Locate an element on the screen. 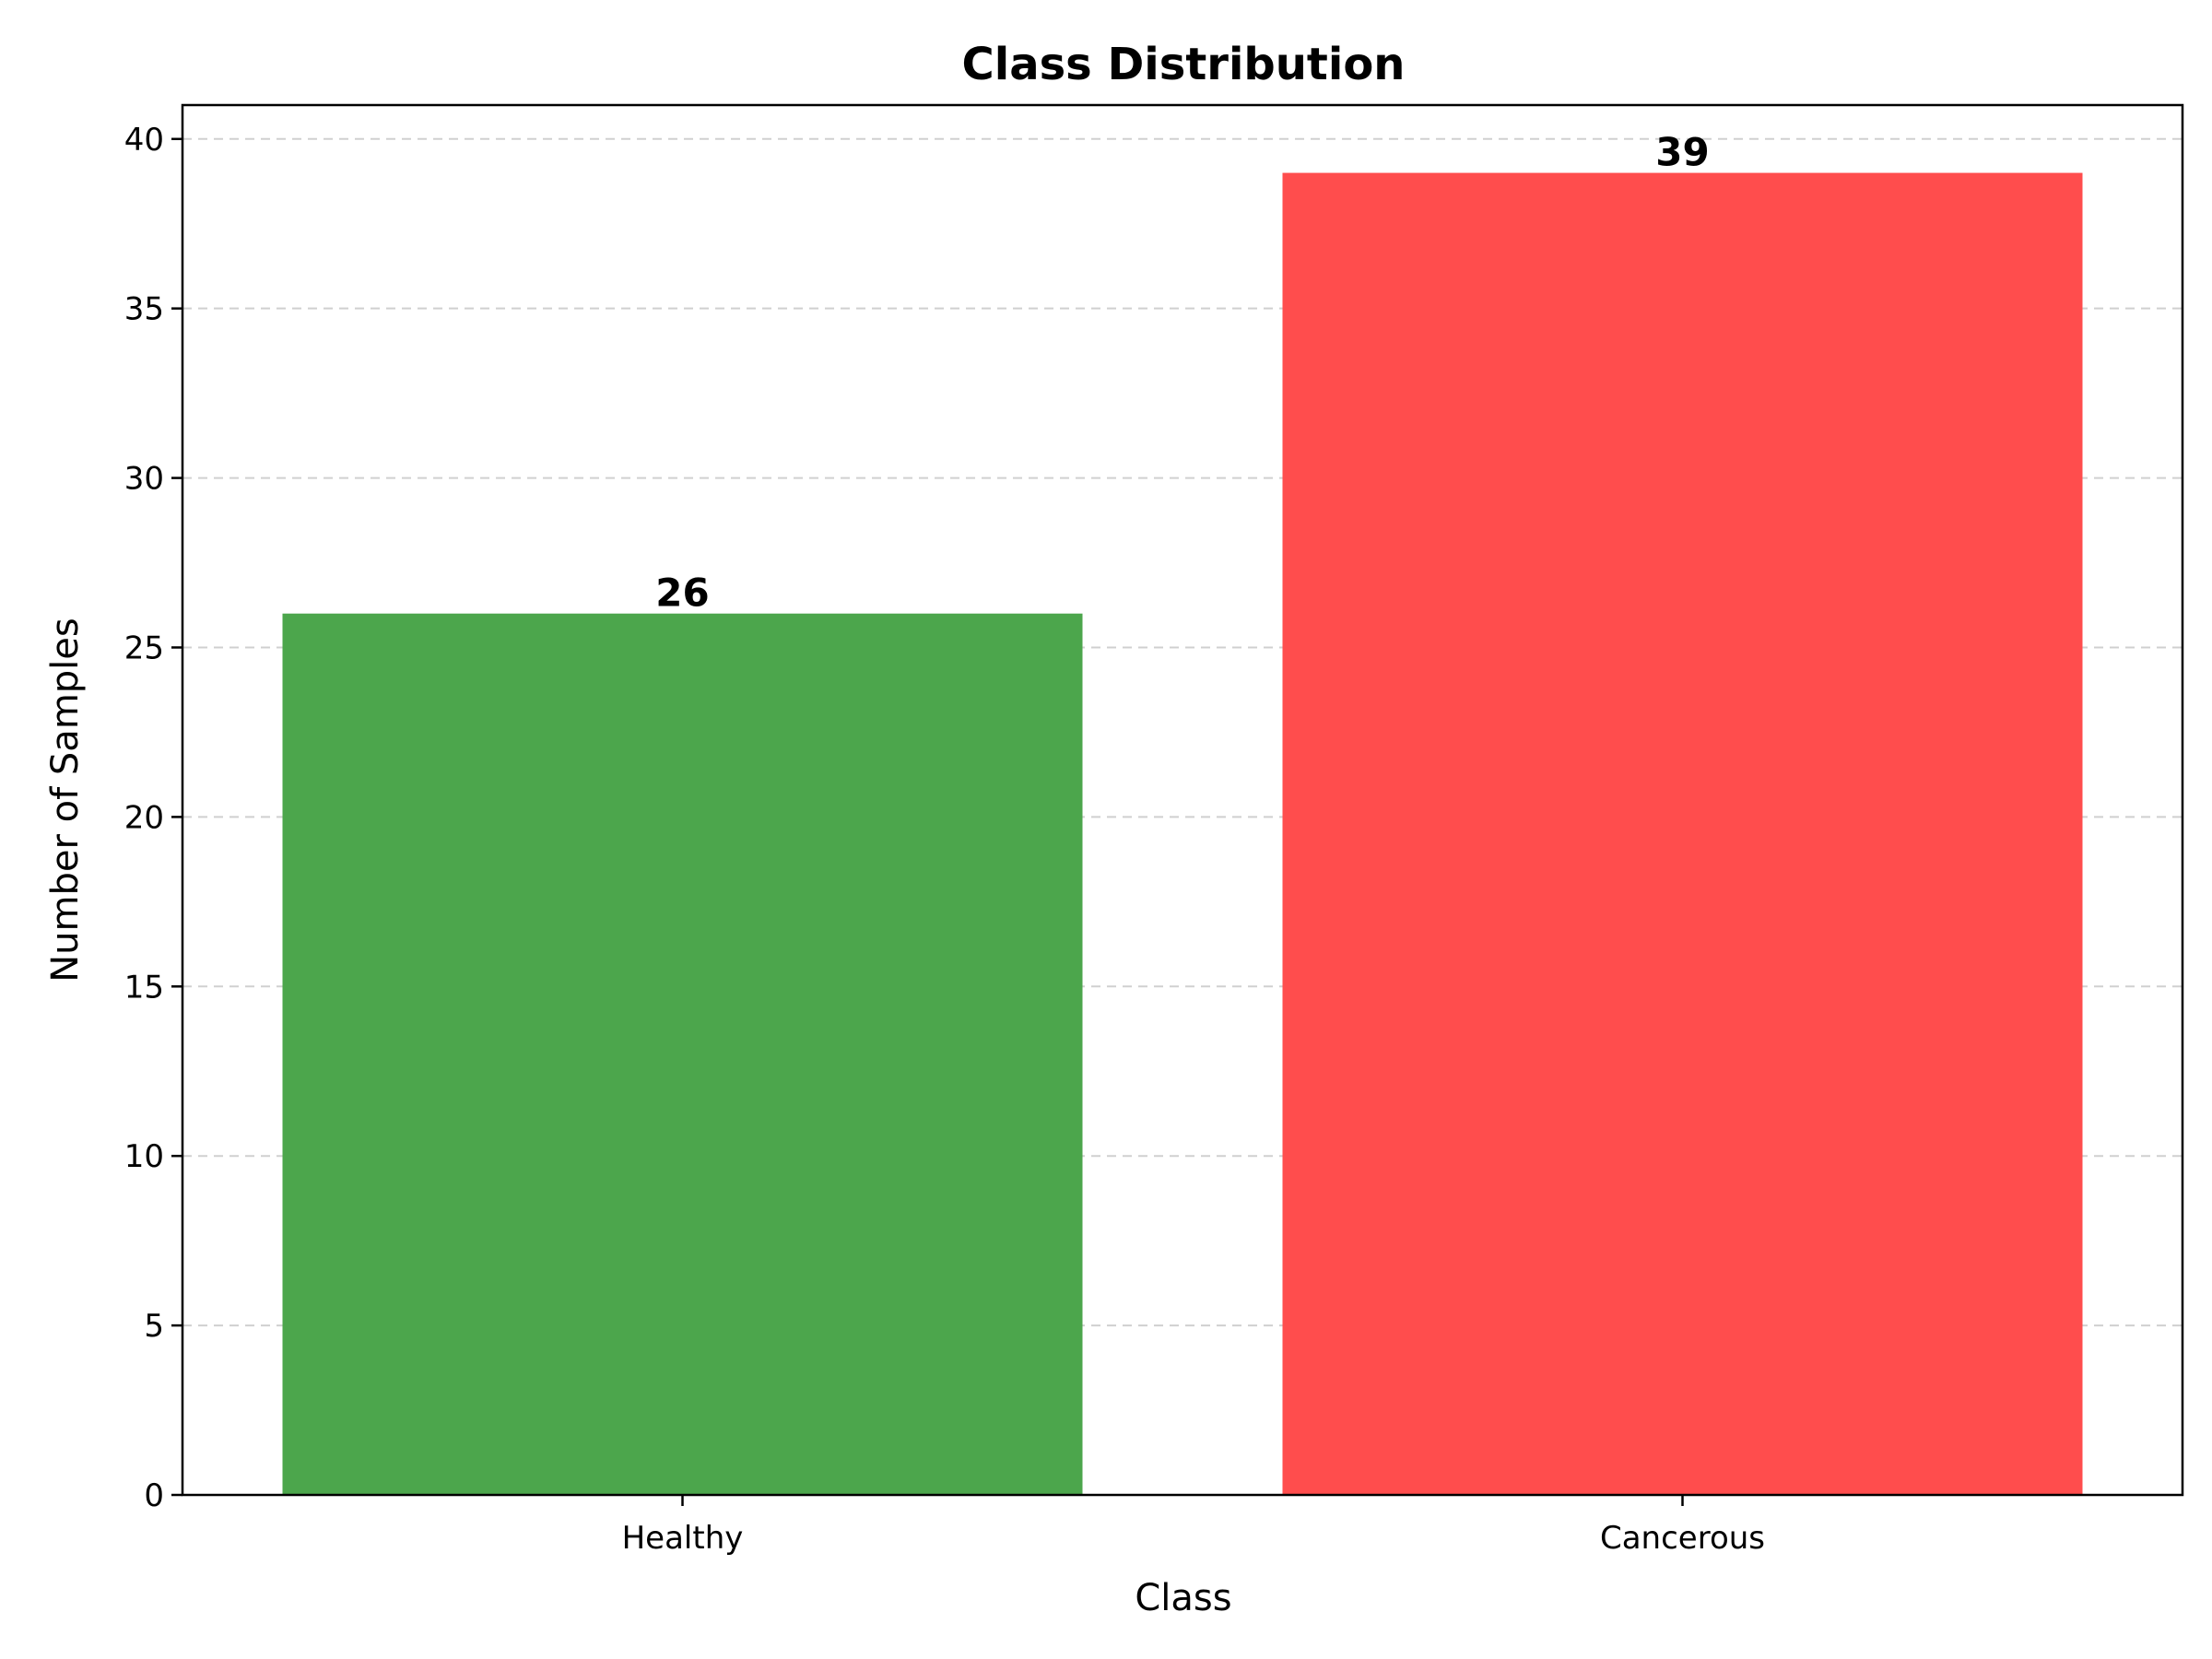  chart-title: Class Distribution is located at coordinates (1184, 64).